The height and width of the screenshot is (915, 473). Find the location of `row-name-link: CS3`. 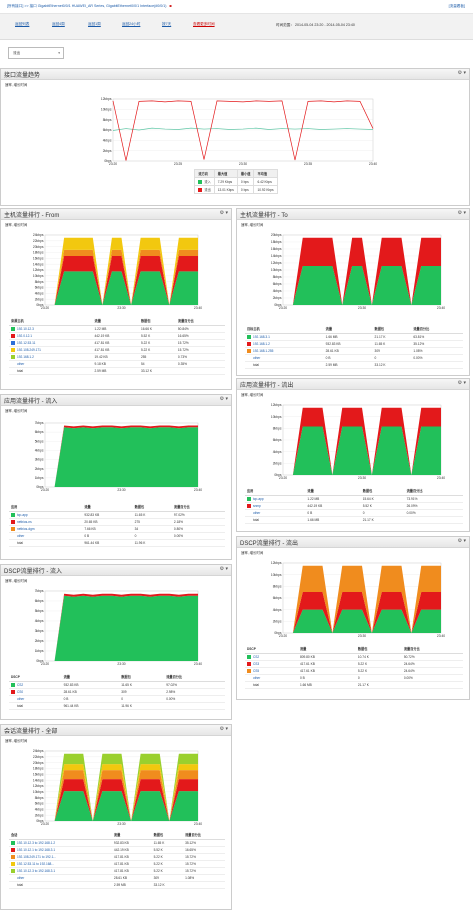

row-name-link: CS3 is located at coordinates (271, 664).